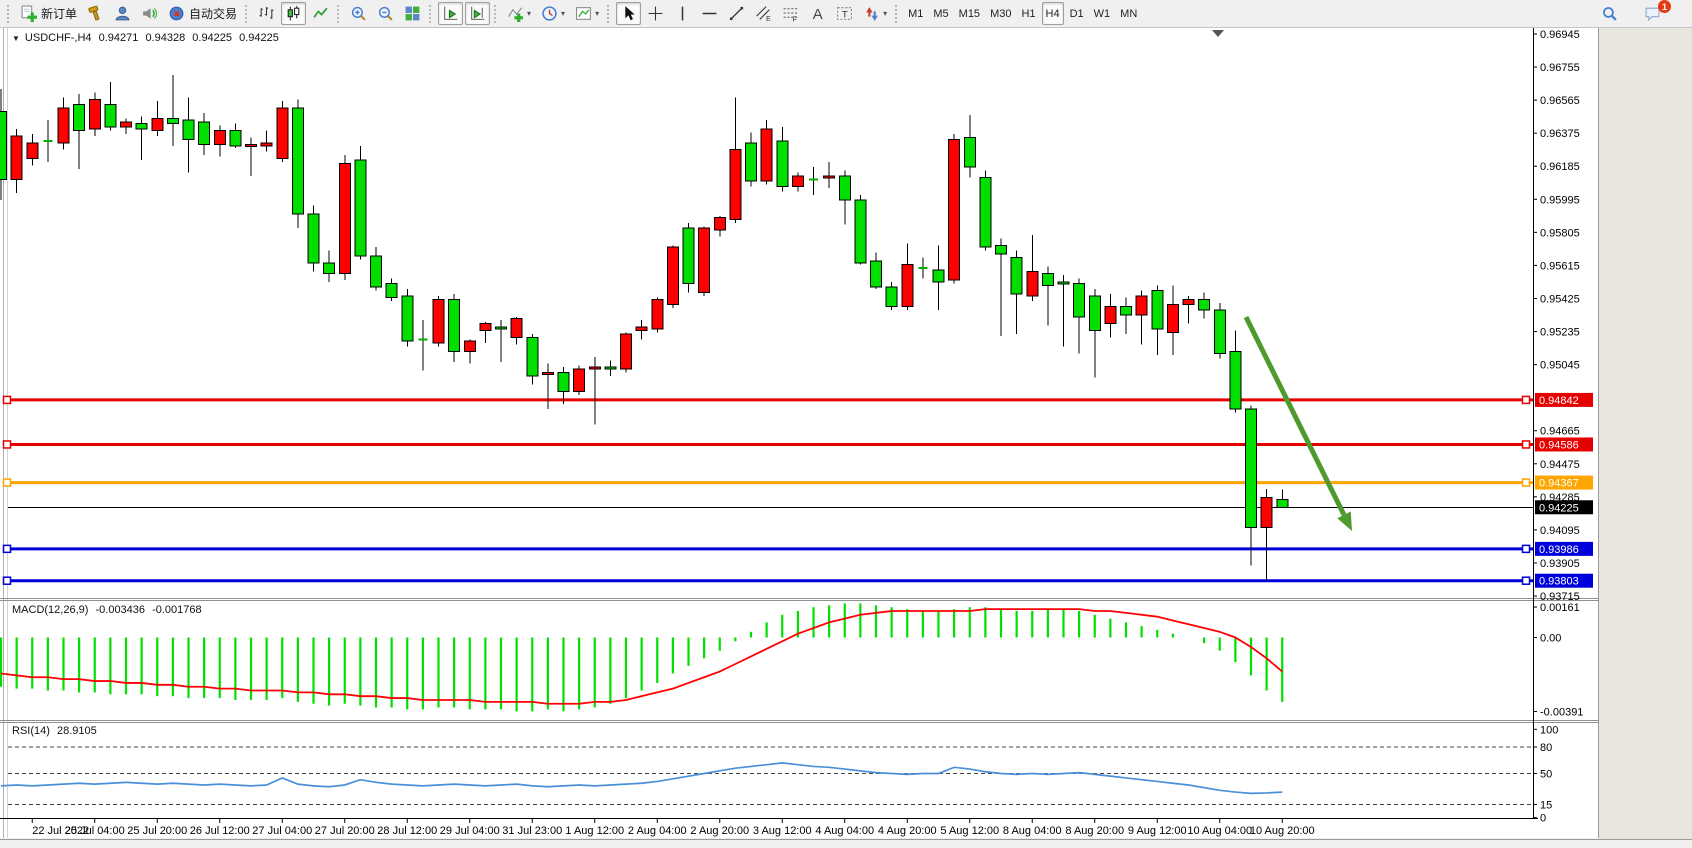  I want to click on timeframe-h4-button: H4, so click(1052, 13).